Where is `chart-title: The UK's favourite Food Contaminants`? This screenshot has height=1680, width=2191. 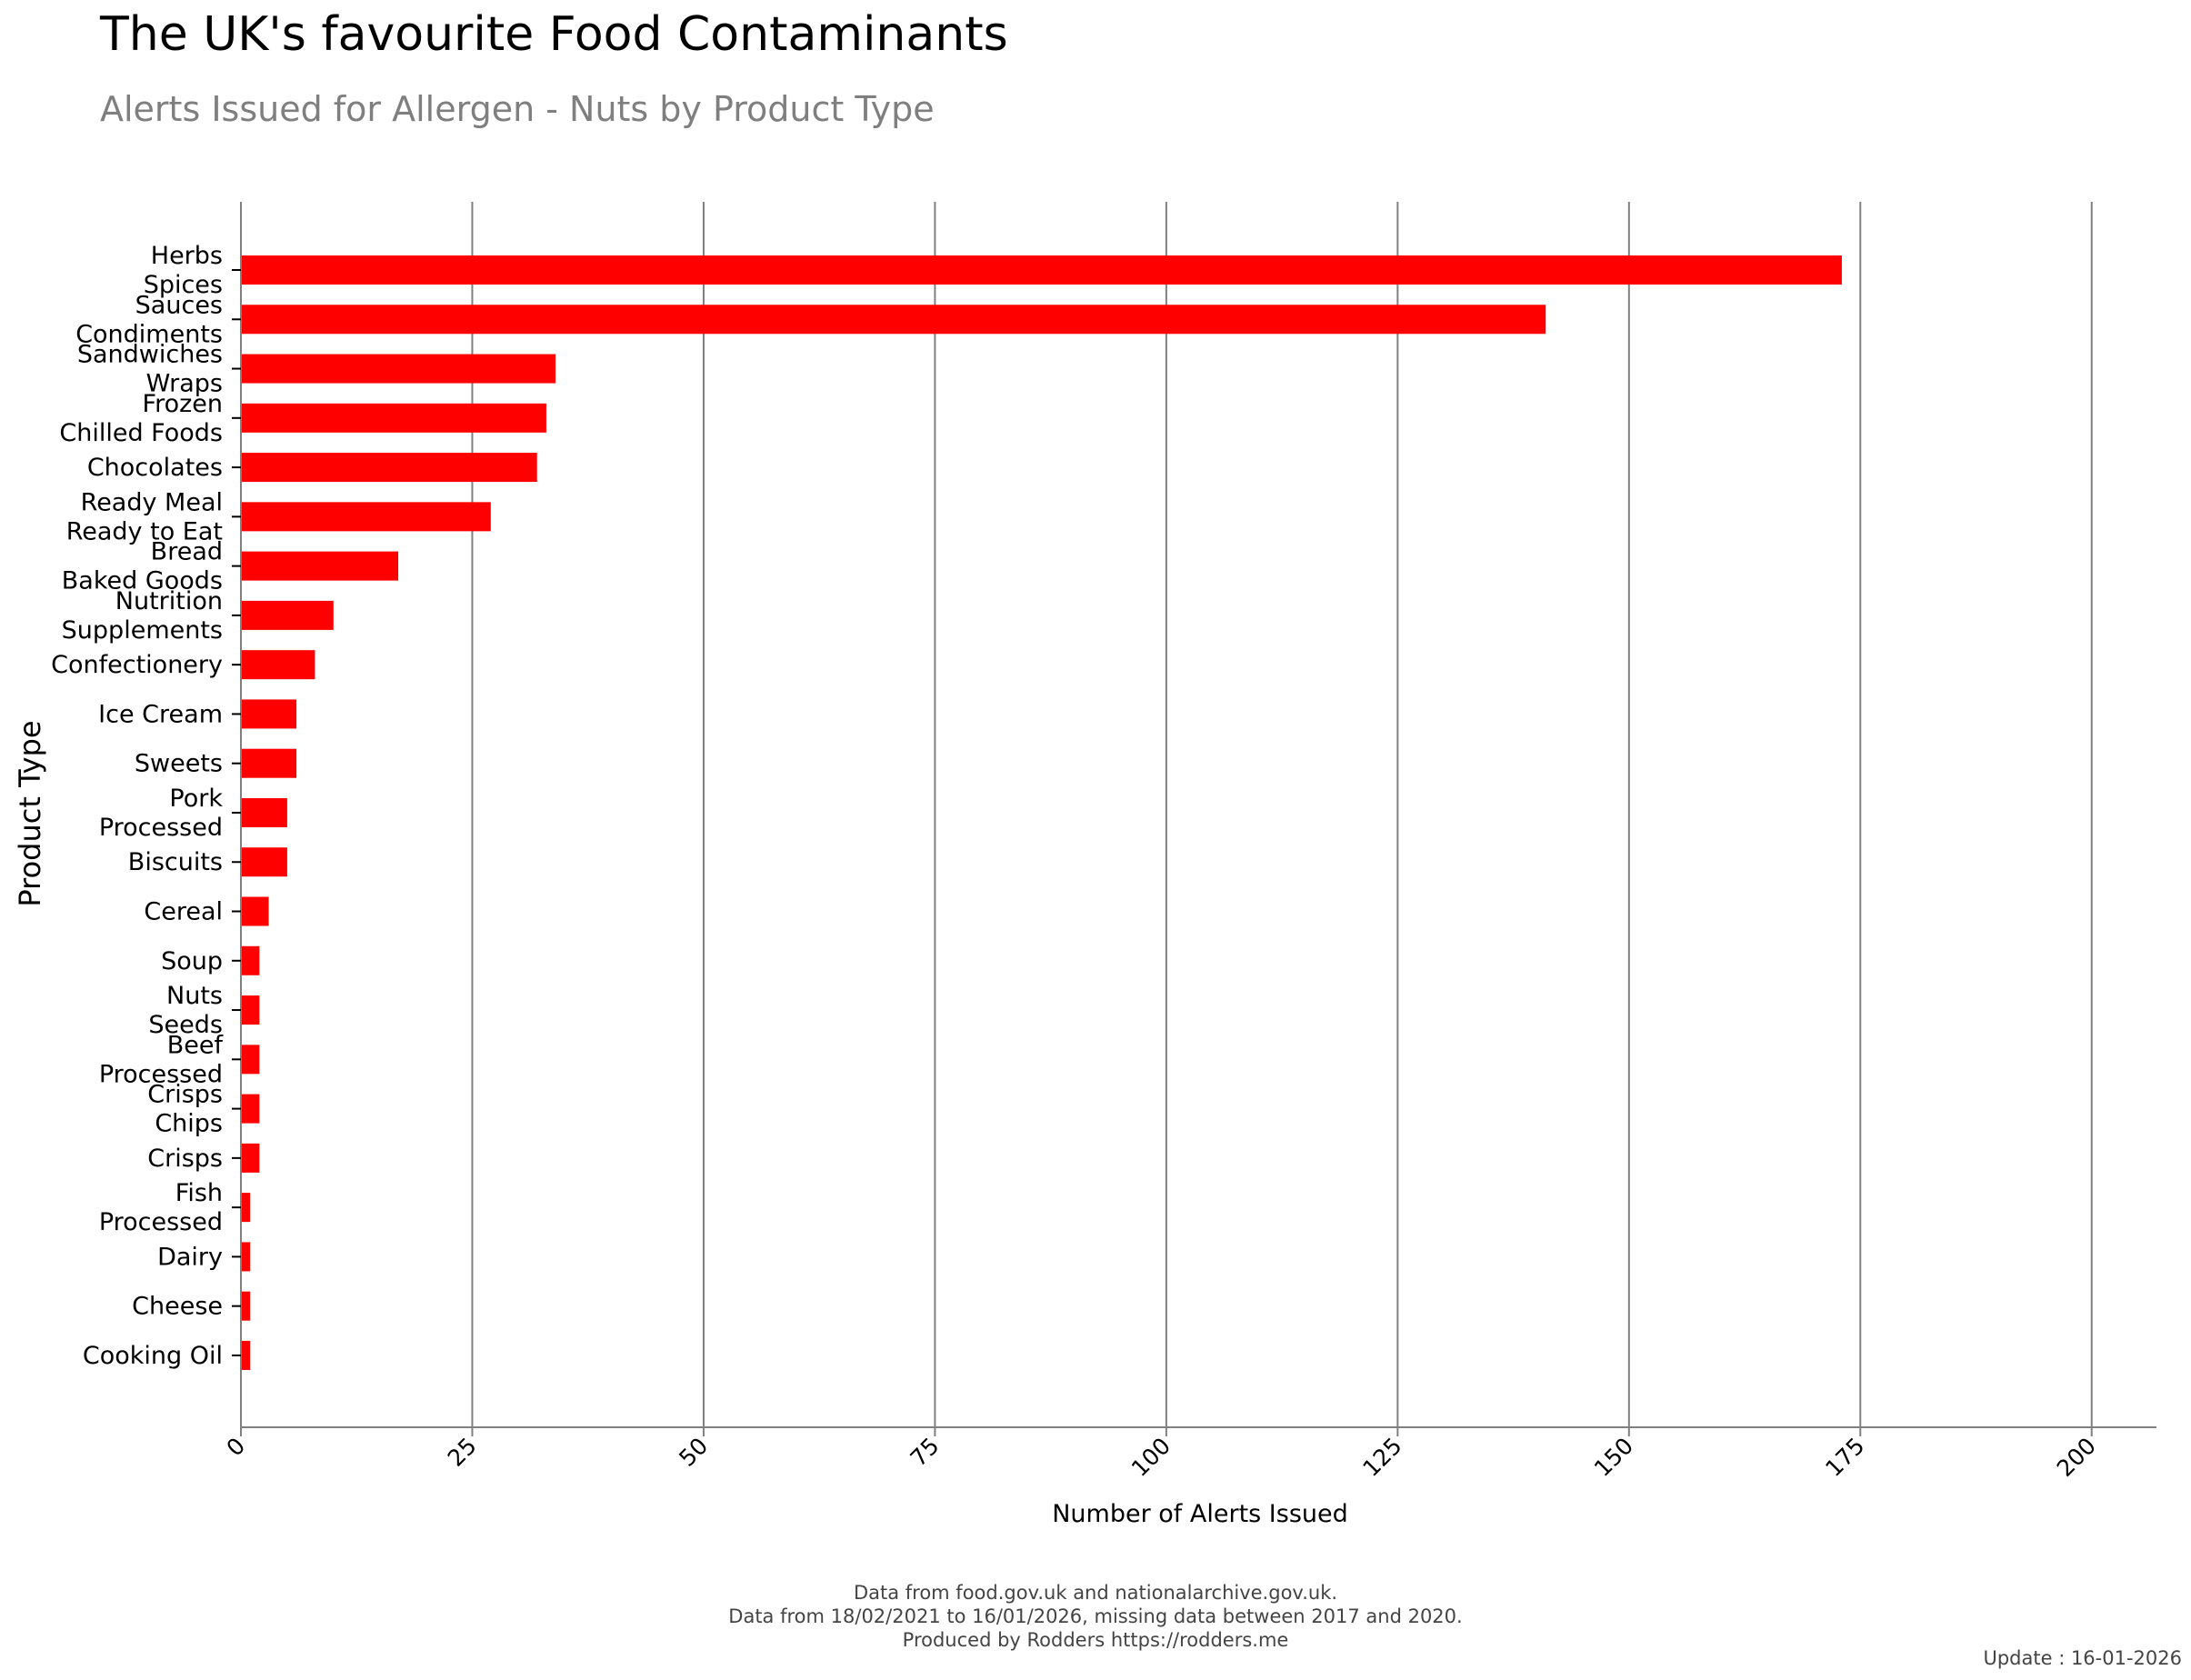
chart-title: The UK's favourite Food Contaminants is located at coordinates (554, 34).